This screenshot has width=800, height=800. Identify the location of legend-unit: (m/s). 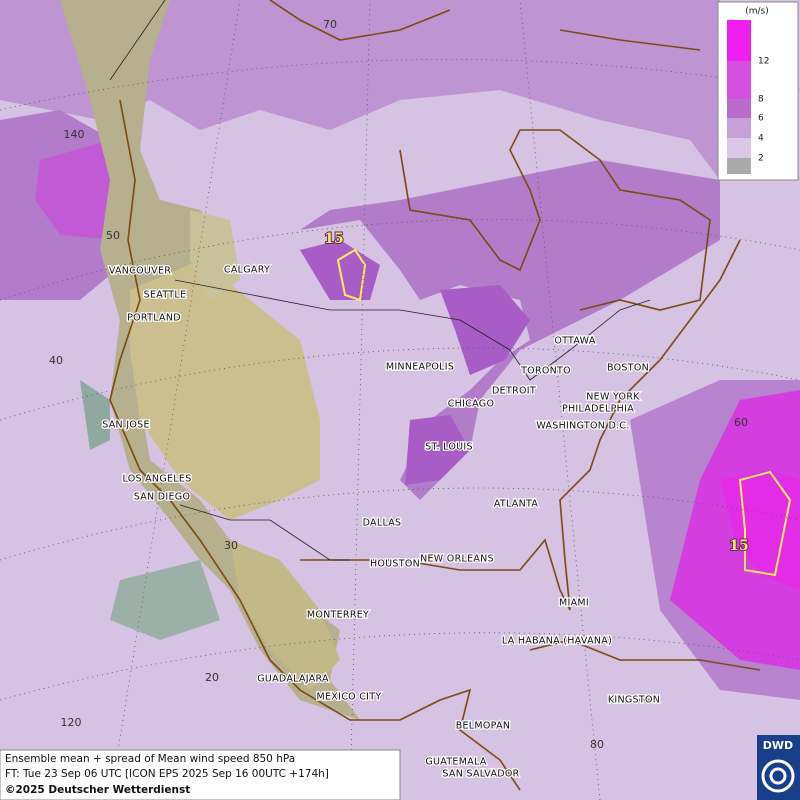
(757, 12).